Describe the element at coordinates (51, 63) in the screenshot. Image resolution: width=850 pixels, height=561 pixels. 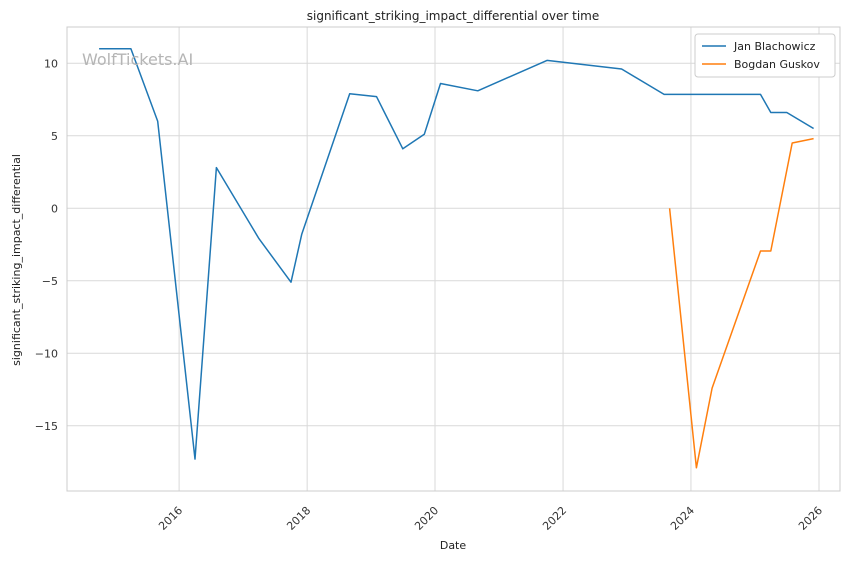
I see `y-tick-label: 10` at that location.